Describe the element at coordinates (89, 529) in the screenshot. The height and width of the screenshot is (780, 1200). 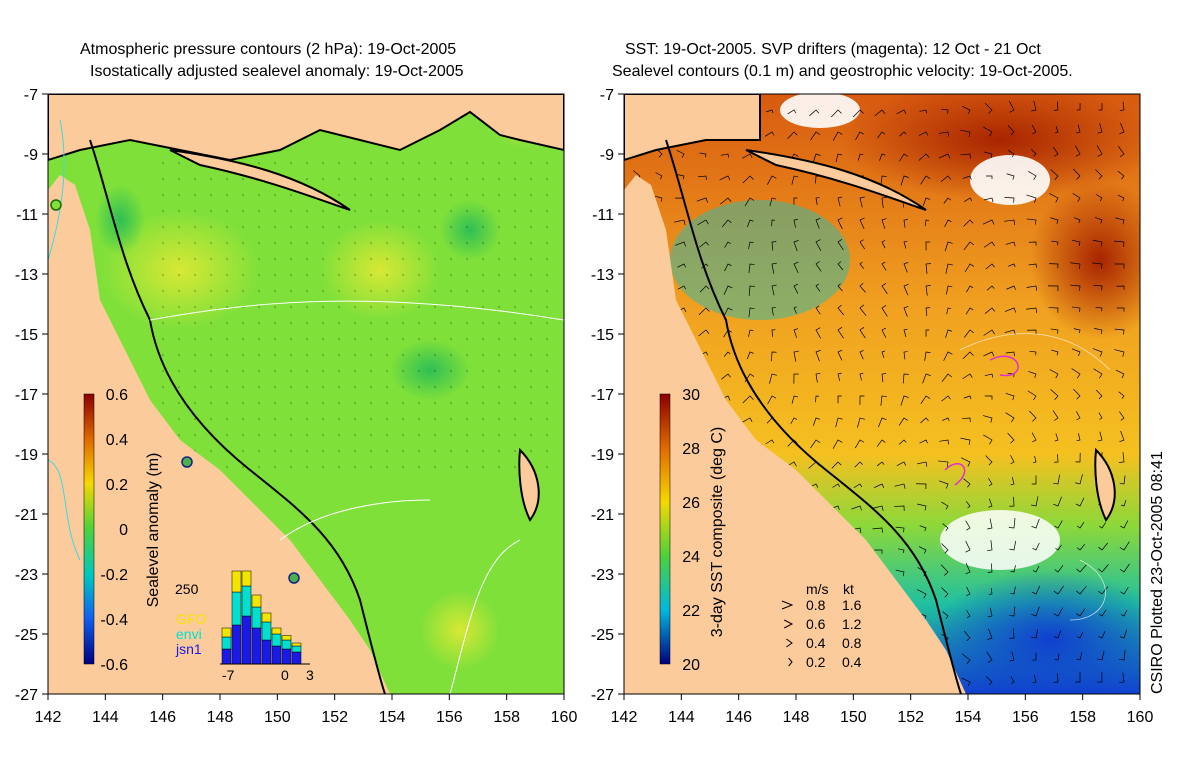
I see `sla-colorbar` at that location.